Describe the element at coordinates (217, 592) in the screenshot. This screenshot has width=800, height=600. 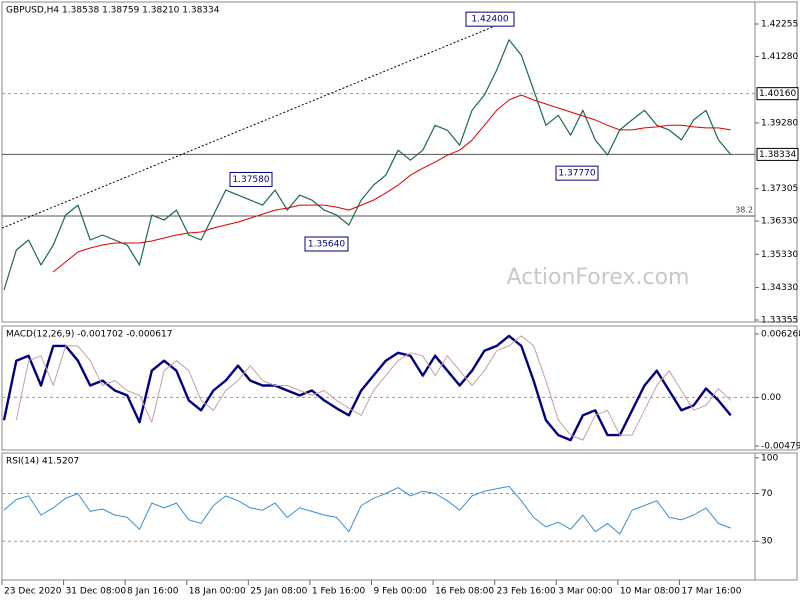
I see `x-tick-label: 18 Jan 00:00` at that location.